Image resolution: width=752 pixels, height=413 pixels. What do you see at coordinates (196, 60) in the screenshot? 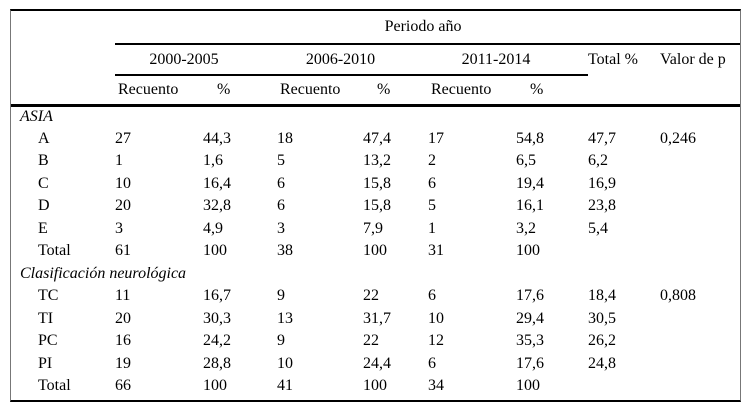
I see `period-header-2000-2005: 2000-2005` at bounding box center [196, 60].